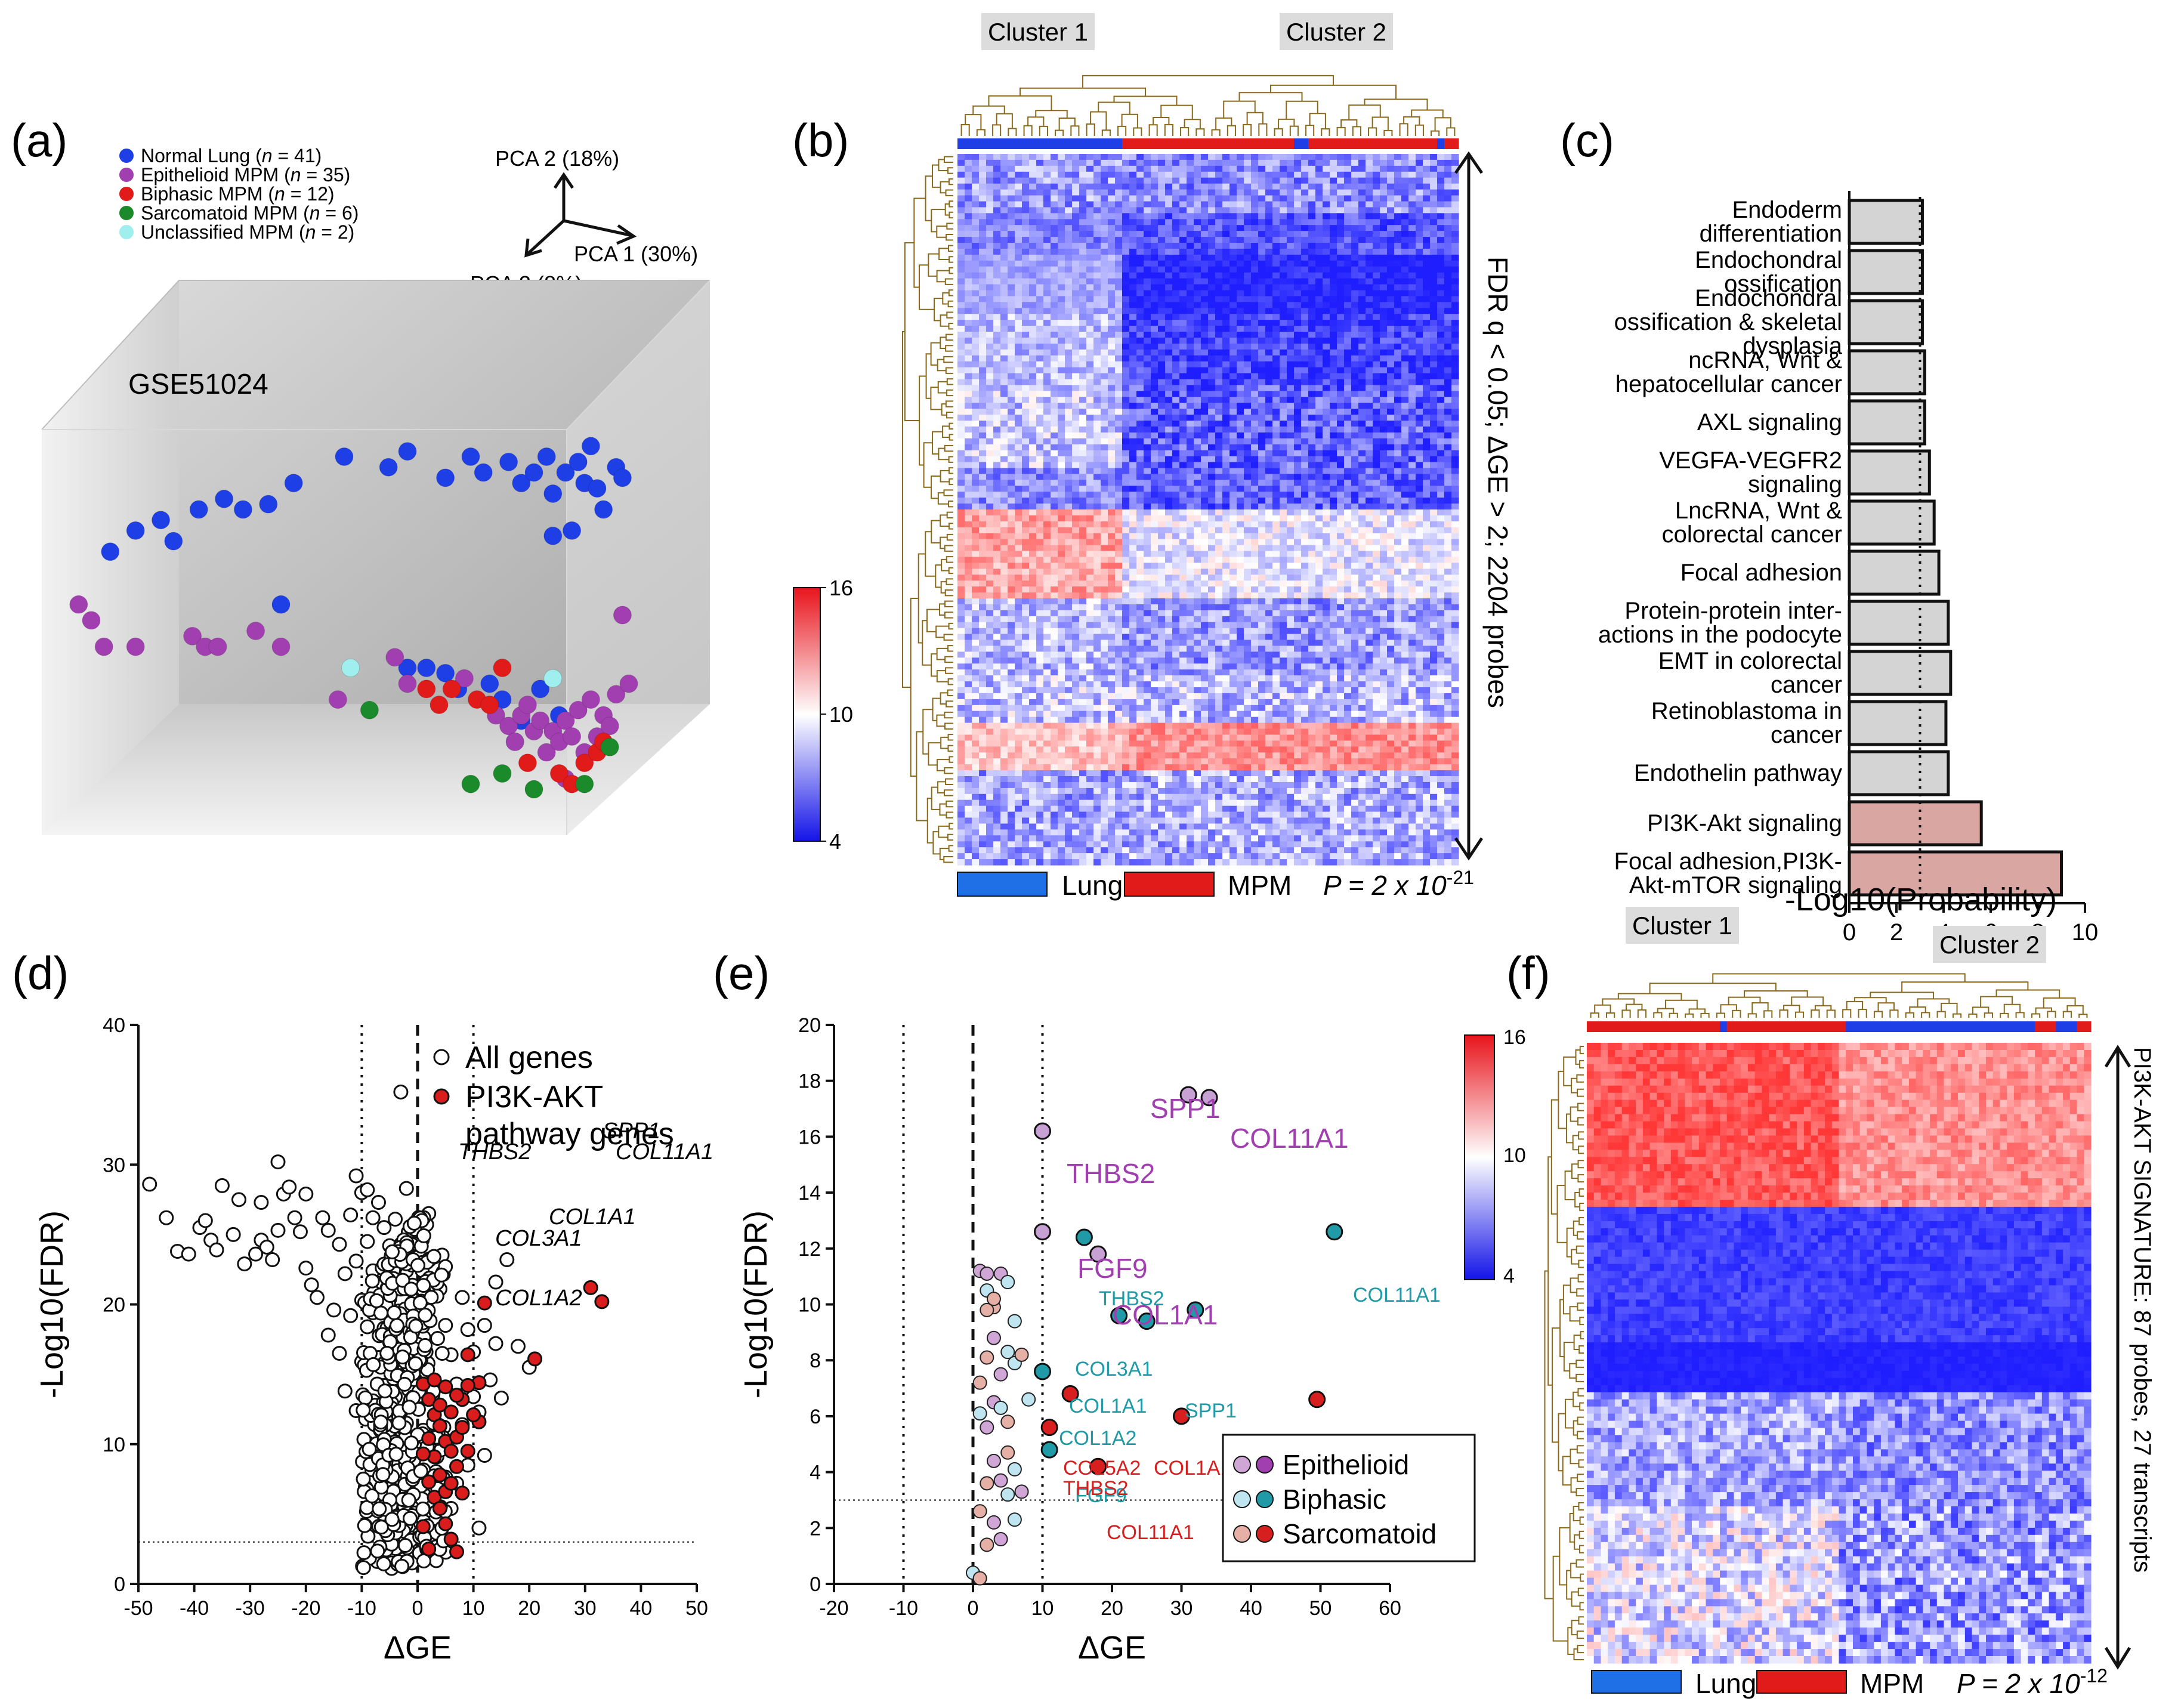 This screenshot has width=2181, height=1708. What do you see at coordinates (565, 720) in the screenshot?
I see `pca-point` at bounding box center [565, 720].